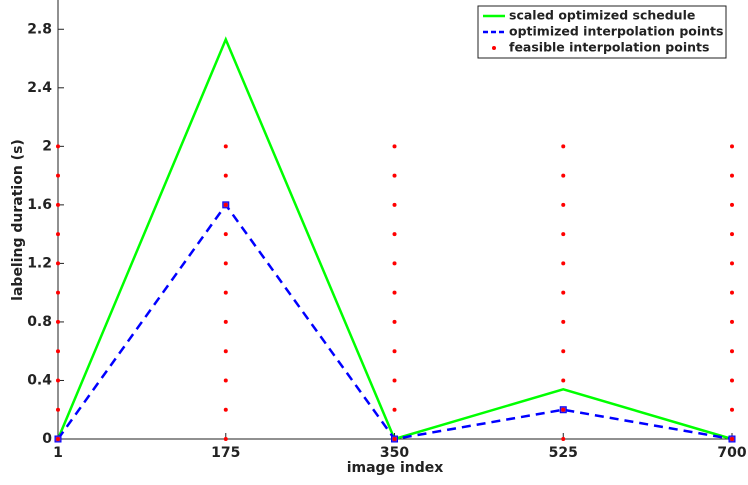 Image resolution: width=748 pixels, height=485 pixels. What do you see at coordinates (58, 453) in the screenshot?
I see `x-tick-label: 1` at bounding box center [58, 453].